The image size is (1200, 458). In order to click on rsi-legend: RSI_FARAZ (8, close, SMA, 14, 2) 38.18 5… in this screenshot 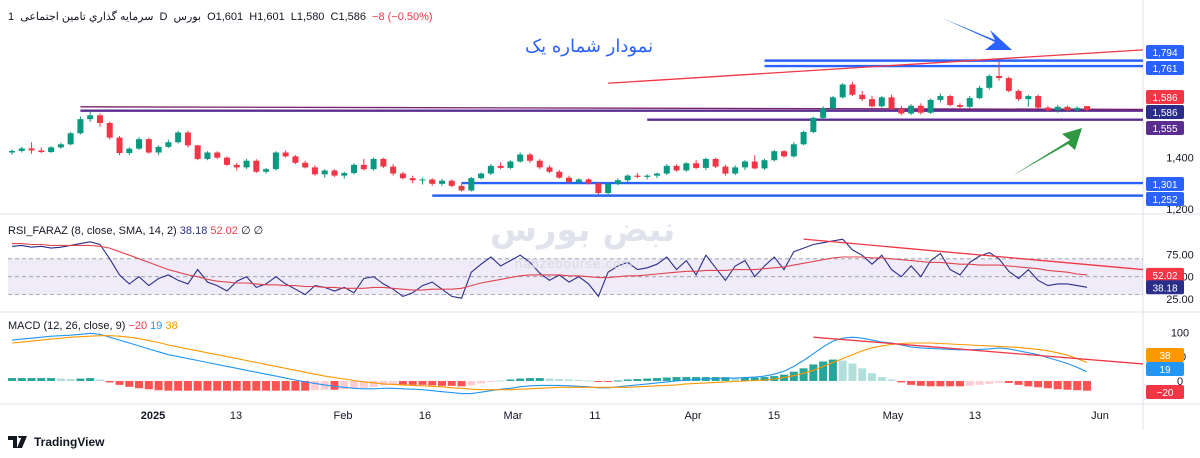, I will do `click(135, 230)`.